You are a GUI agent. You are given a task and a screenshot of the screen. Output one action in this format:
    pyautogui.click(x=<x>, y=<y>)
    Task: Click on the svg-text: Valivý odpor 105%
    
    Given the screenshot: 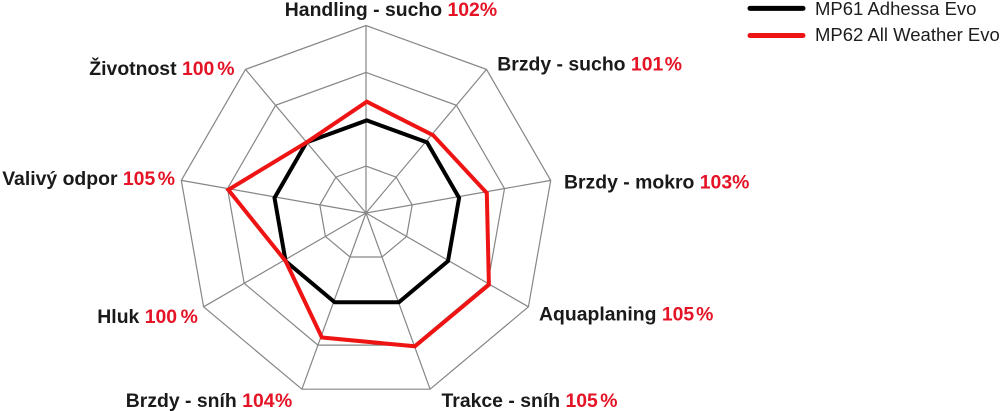 What is the action you would take?
    pyautogui.click(x=88, y=179)
    